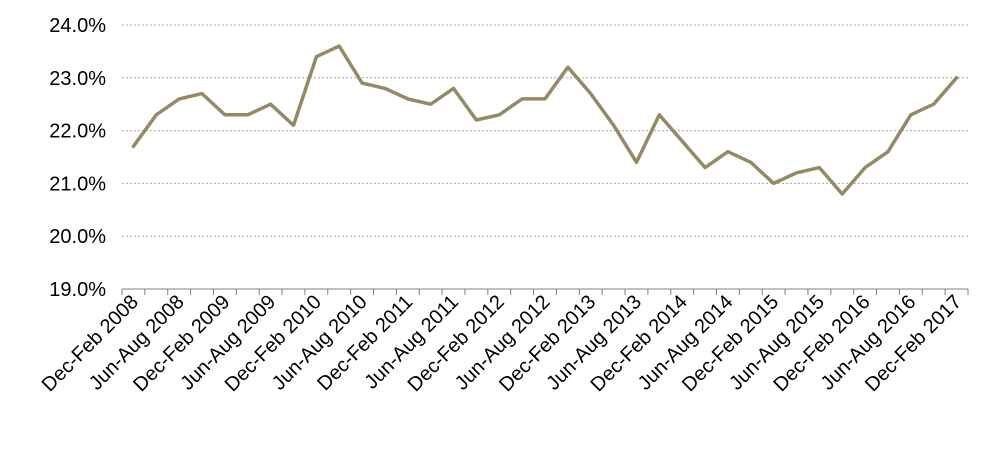 This screenshot has height=450, width=998. What do you see at coordinates (77, 158) in the screenshot?
I see `y-axis-labels: 19.0% 20.0% 21.0% 22.0% 23.0% 24.0%` at bounding box center [77, 158].